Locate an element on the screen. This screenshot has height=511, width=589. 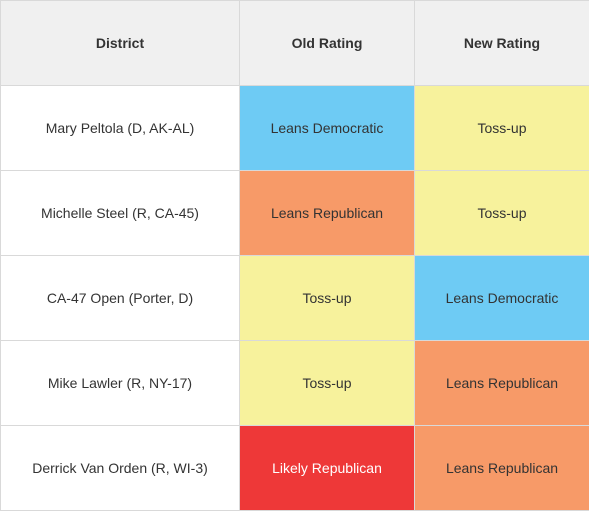
district-column-header: District is located at coordinates (120, 43).